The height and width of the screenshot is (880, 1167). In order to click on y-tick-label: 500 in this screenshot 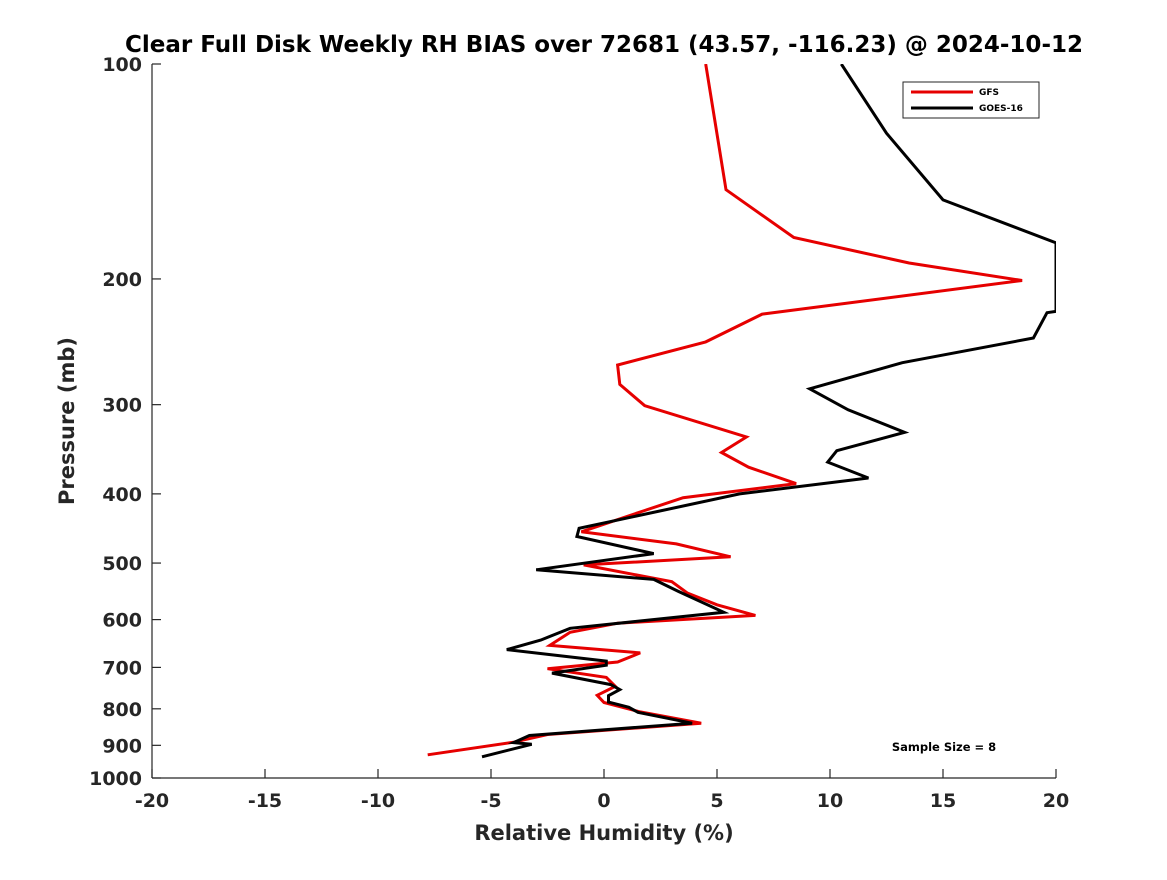, I will do `click(122, 564)`.